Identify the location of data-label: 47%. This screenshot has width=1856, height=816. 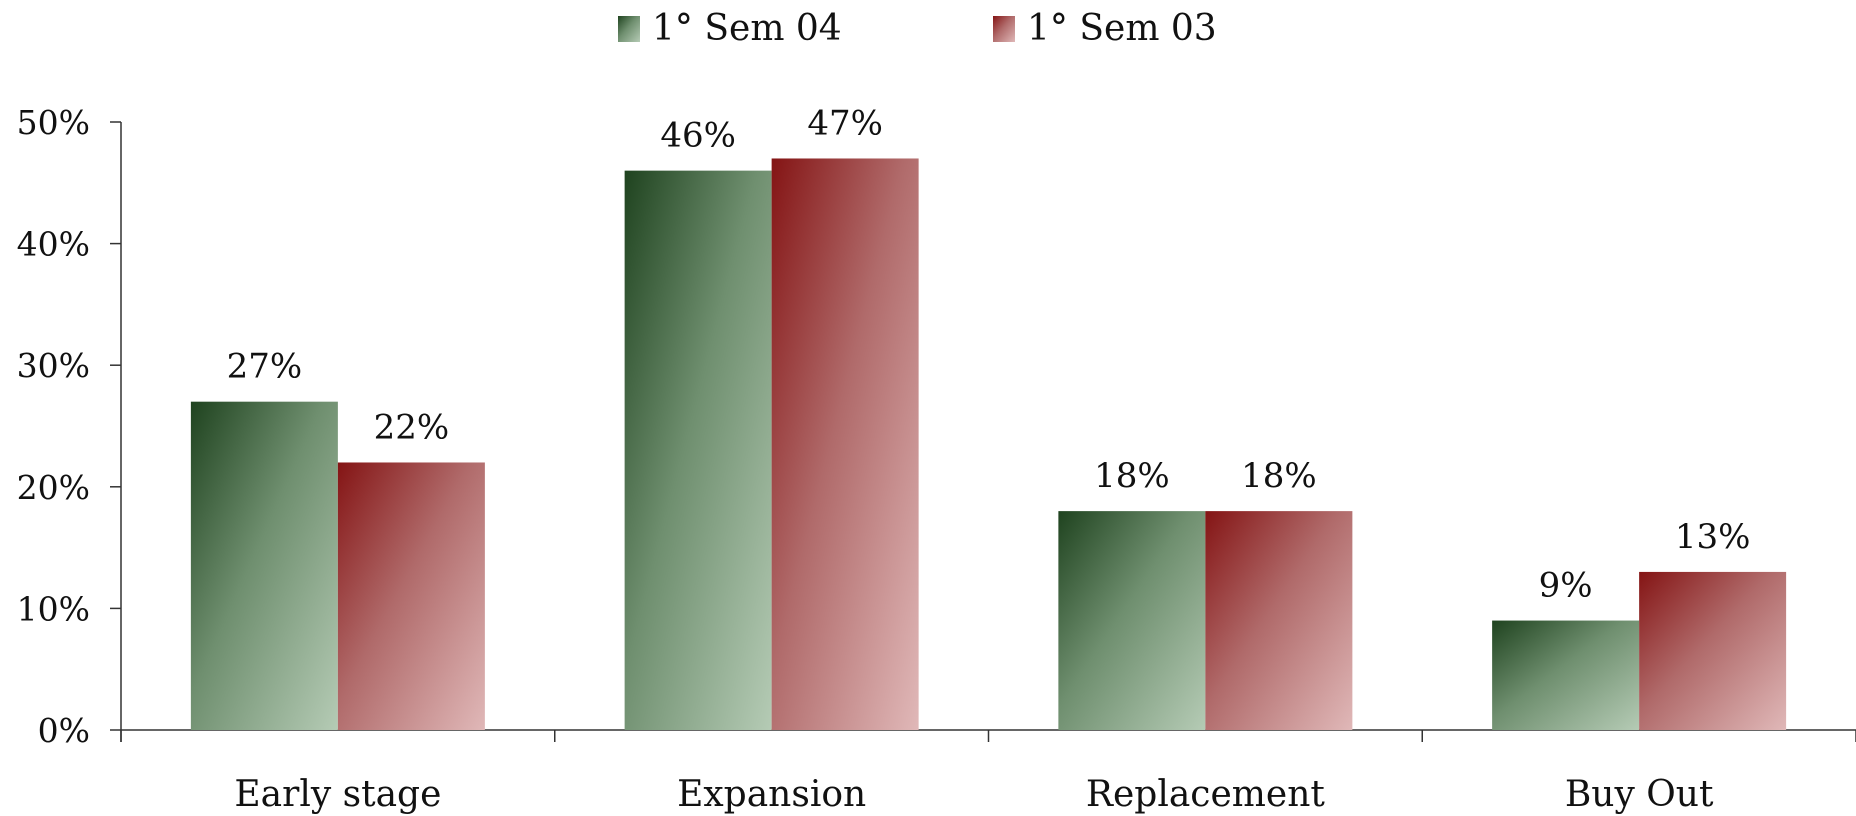
(845, 123).